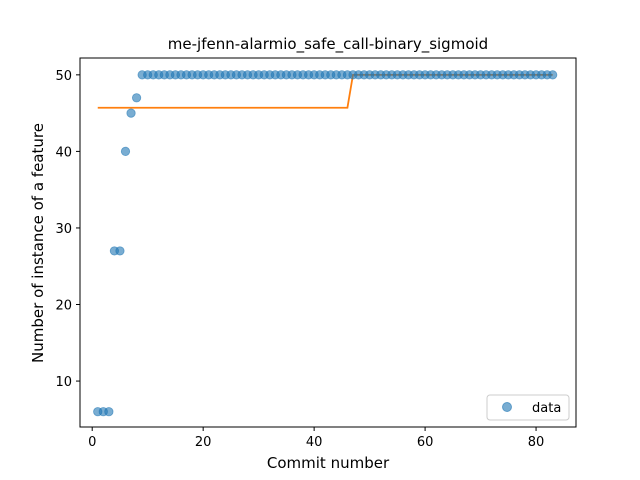 The height and width of the screenshot is (480, 640). What do you see at coordinates (546, 408) in the screenshot?
I see `legend-label: data` at bounding box center [546, 408].